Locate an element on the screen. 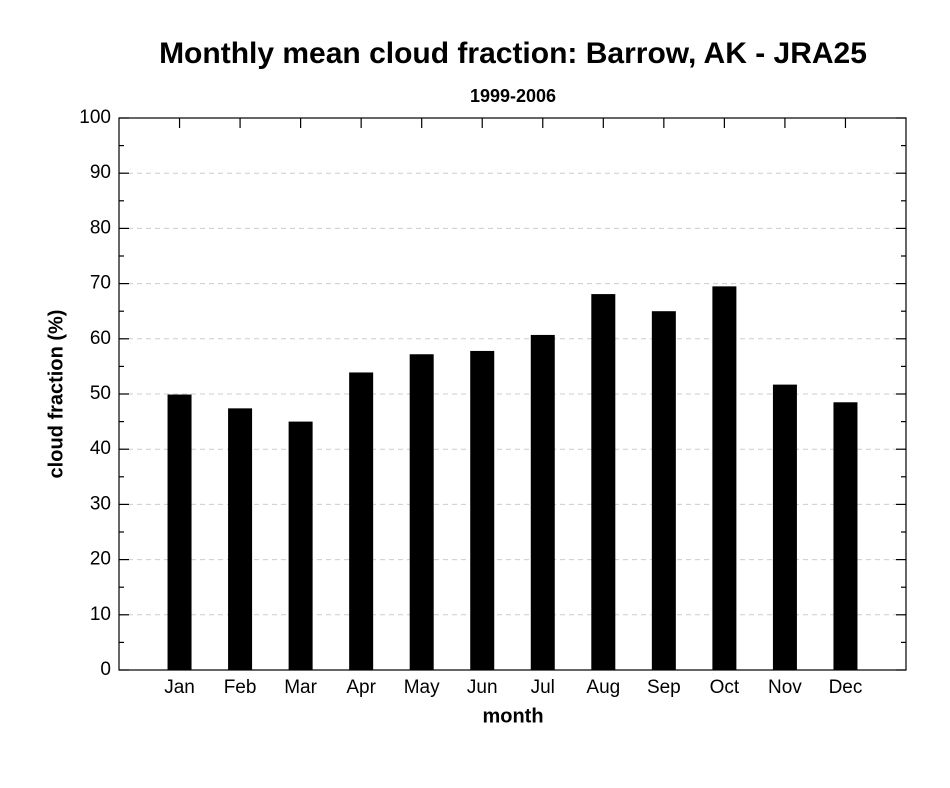 The height and width of the screenshot is (788, 950). x-tick-label: Mar is located at coordinates (300, 687).